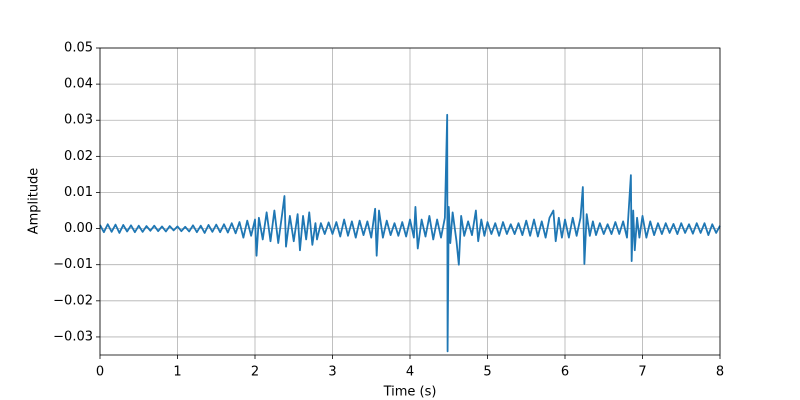 This screenshot has width=800, height=400. What do you see at coordinates (332, 372) in the screenshot?
I see `x-tick-label: 3` at bounding box center [332, 372].